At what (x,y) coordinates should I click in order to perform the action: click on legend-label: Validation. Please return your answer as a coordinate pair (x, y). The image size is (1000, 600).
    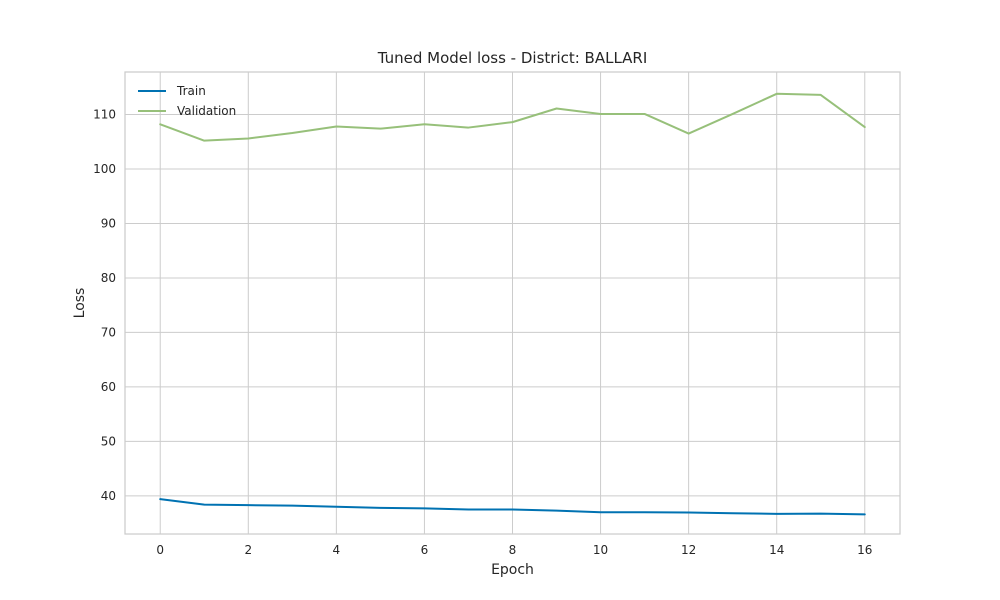
    Looking at the image, I should click on (206, 111).